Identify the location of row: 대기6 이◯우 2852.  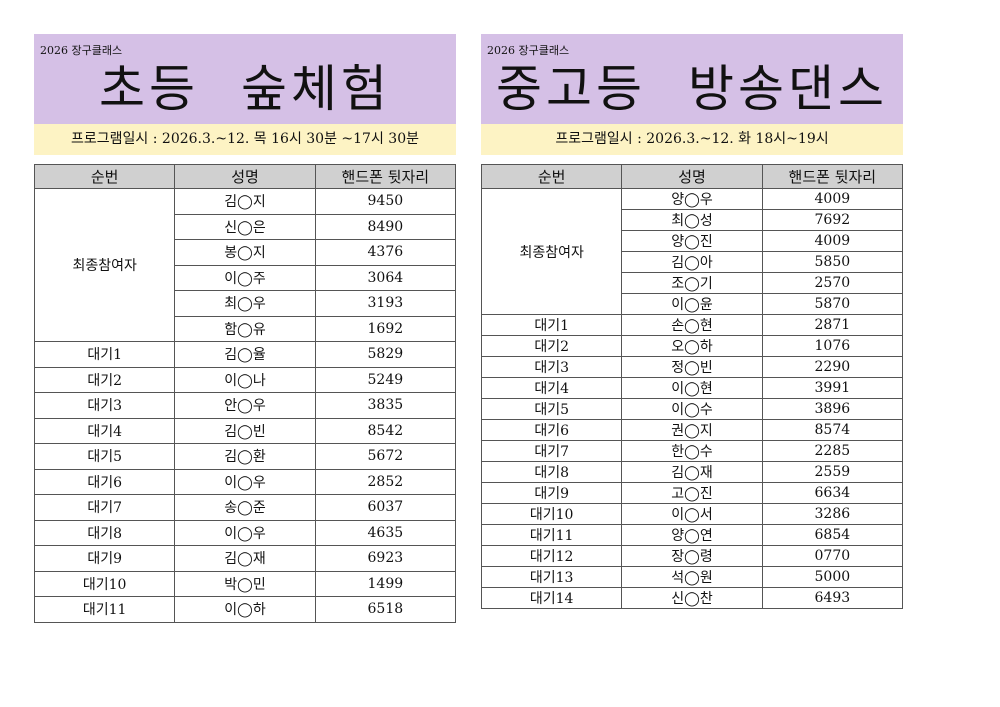
(245, 481).